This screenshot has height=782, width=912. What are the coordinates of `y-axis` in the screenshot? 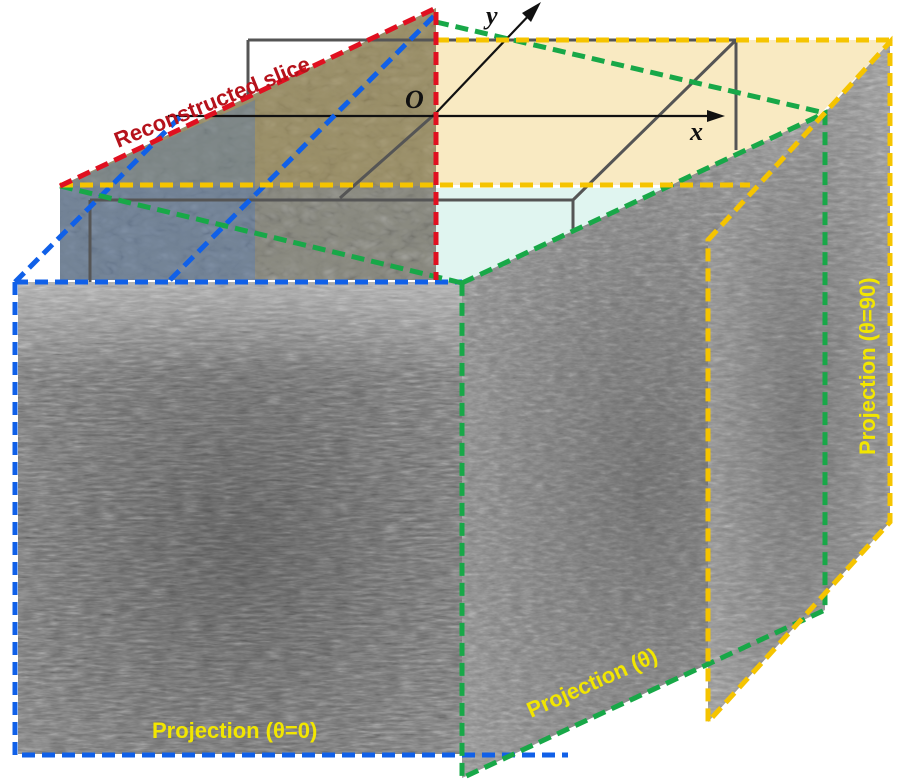 It's located at (485, 61).